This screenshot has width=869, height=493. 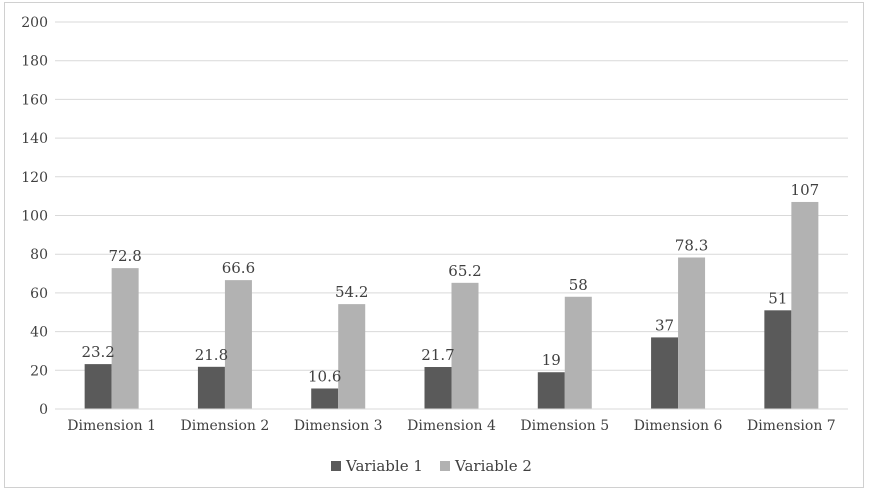 What do you see at coordinates (678, 426) in the screenshot?
I see `x-tick-label: Dimension 6` at bounding box center [678, 426].